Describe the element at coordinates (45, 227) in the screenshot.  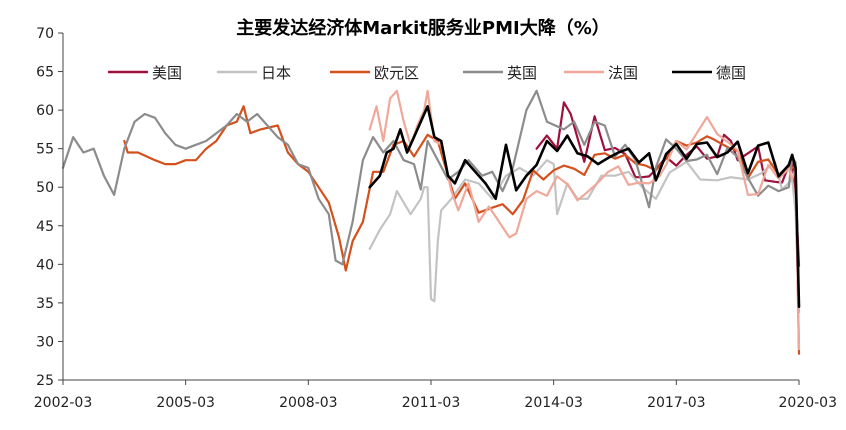
I see `y-tick-label: 45` at that location.